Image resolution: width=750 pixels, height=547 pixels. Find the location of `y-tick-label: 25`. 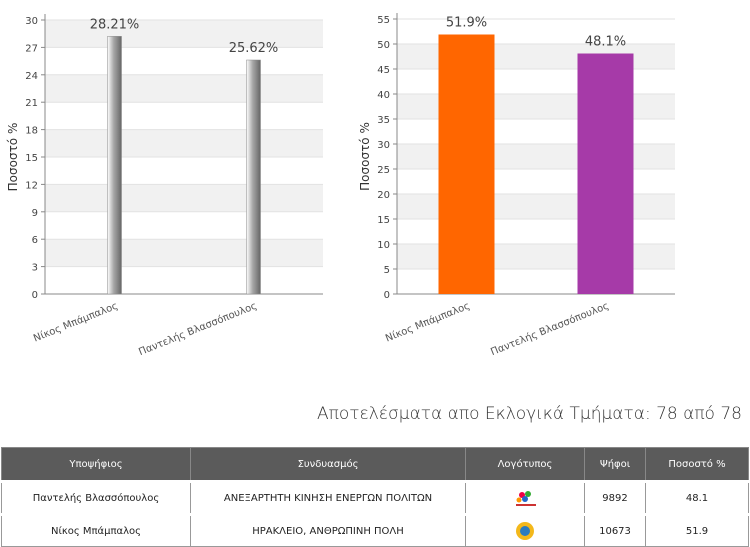

y-tick-label: 25 is located at coordinates (383, 170).